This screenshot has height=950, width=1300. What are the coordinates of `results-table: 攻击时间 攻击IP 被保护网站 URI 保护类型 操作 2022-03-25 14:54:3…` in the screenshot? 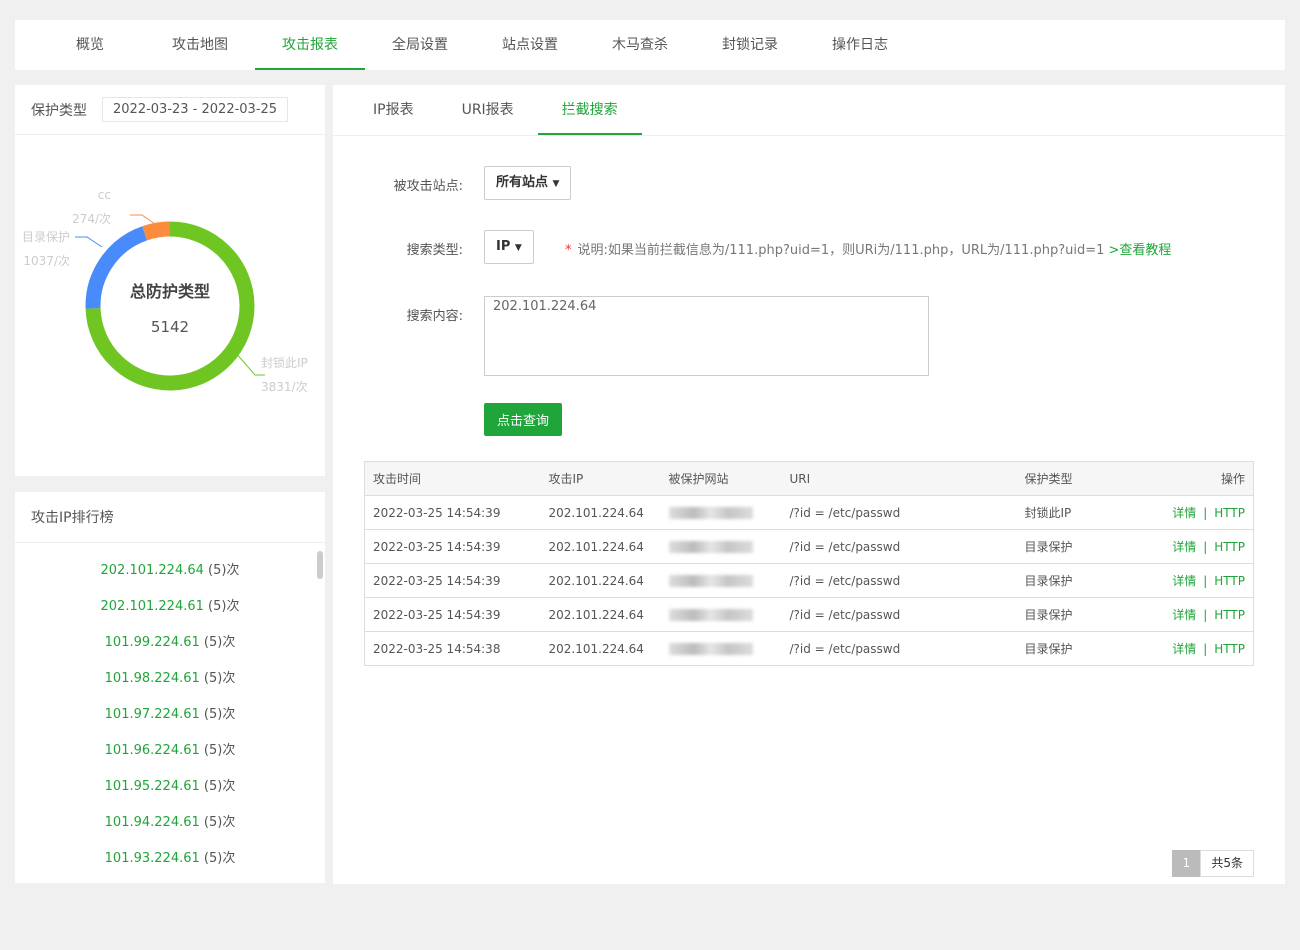 It's located at (809, 563).